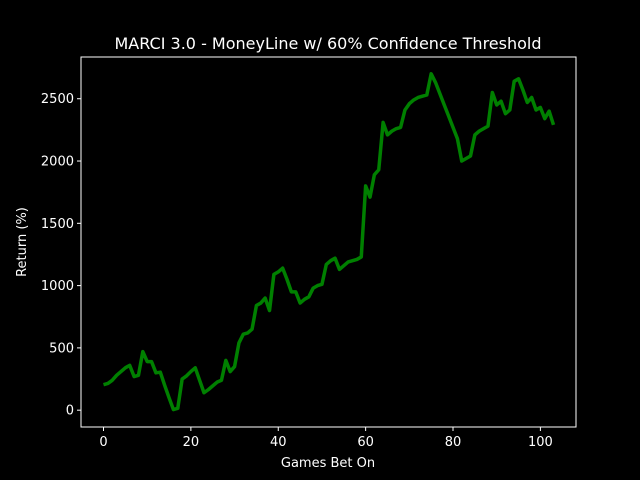  What do you see at coordinates (61, 348) in the screenshot?
I see `y-tick-label: 500` at bounding box center [61, 348].